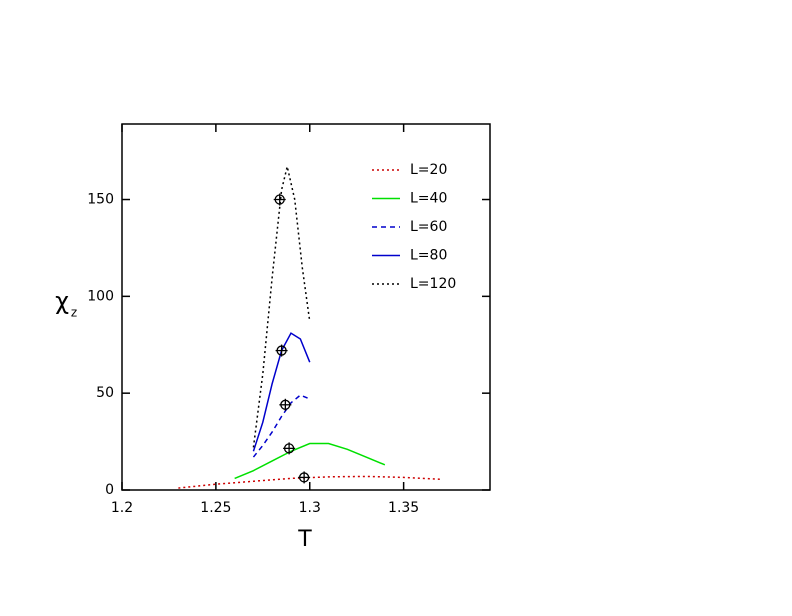 Image resolution: width=792 pixels, height=616 pixels. I want to click on x-tick-label: 1.25, so click(215, 508).